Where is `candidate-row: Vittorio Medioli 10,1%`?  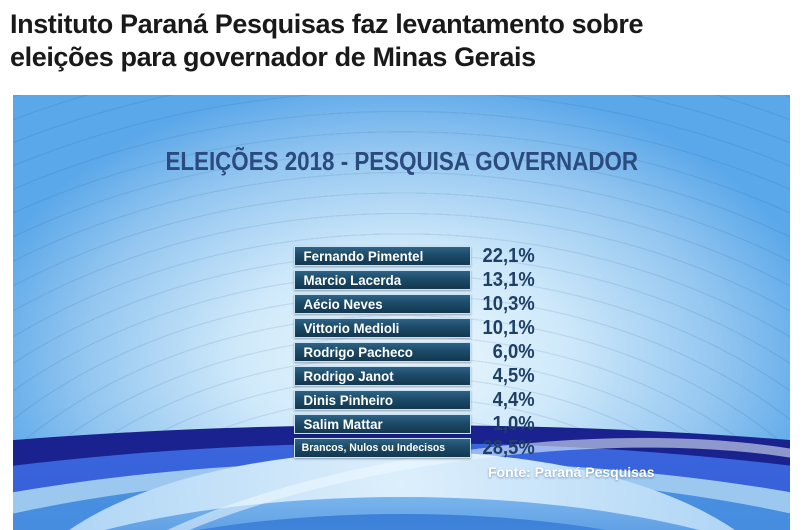 candidate-row: Vittorio Medioli 10,1% is located at coordinates (414, 327).